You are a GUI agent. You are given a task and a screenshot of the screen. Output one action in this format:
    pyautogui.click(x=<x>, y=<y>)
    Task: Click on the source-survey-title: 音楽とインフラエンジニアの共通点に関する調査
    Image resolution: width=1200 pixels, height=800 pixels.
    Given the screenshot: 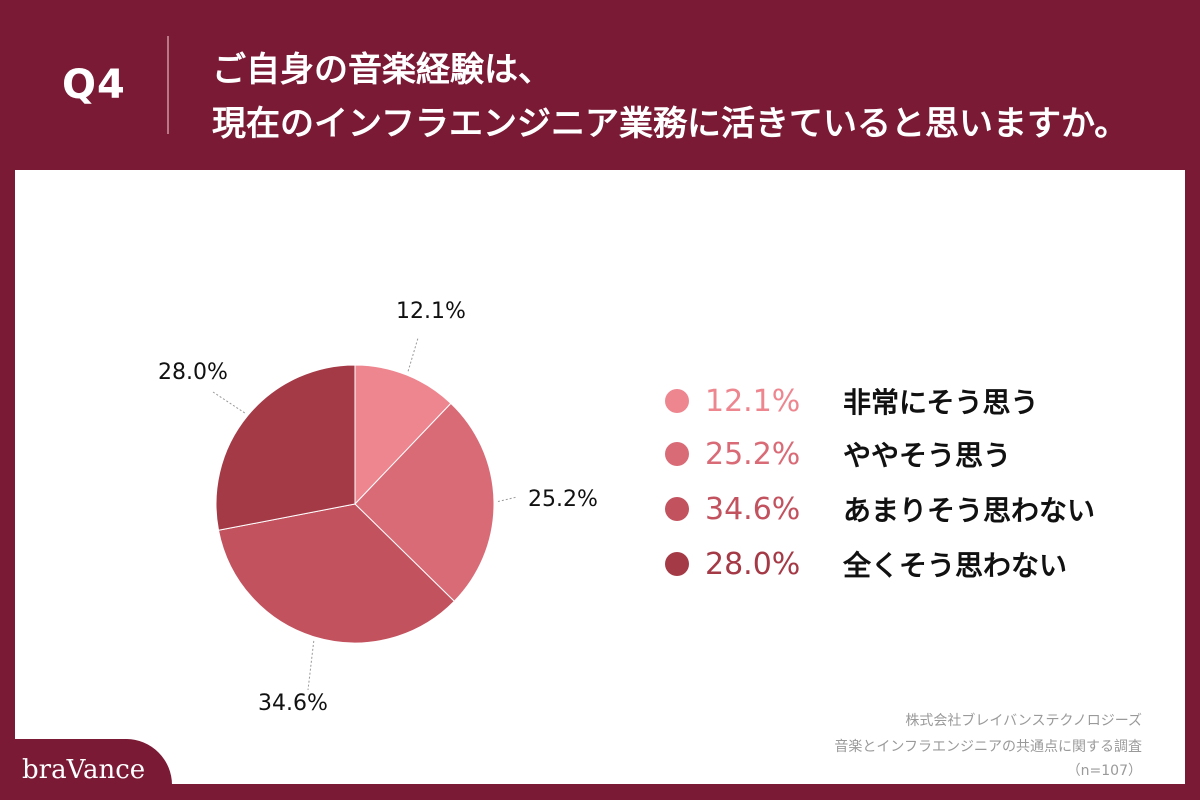 What is the action you would take?
    pyautogui.click(x=988, y=747)
    